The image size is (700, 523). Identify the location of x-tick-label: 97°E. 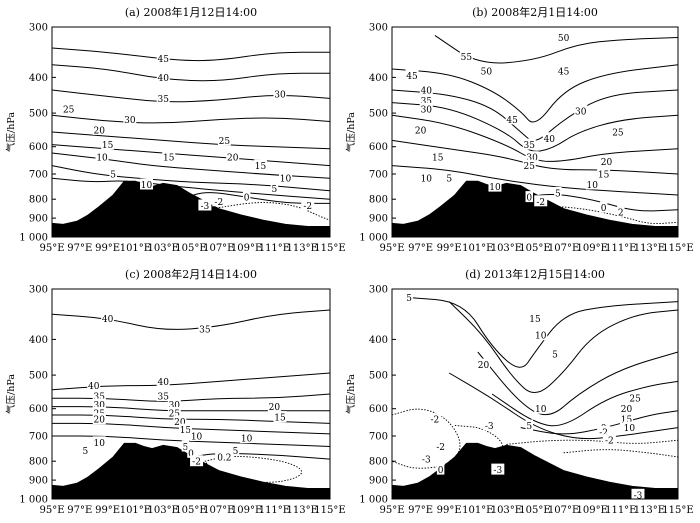
(420, 248).